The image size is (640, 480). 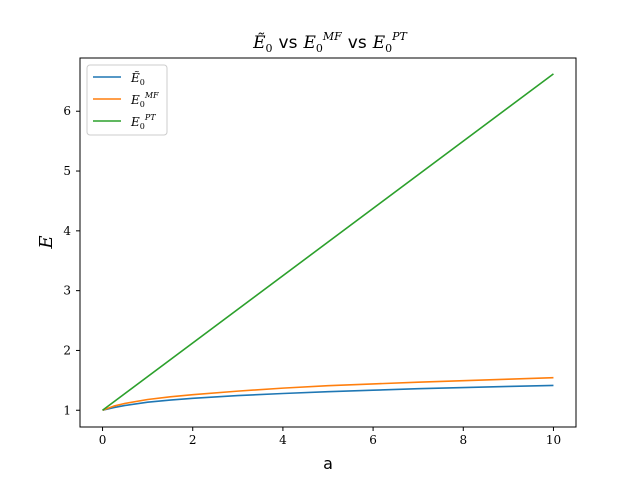 I want to click on x-tick-label-8: 8, so click(x=463, y=440).